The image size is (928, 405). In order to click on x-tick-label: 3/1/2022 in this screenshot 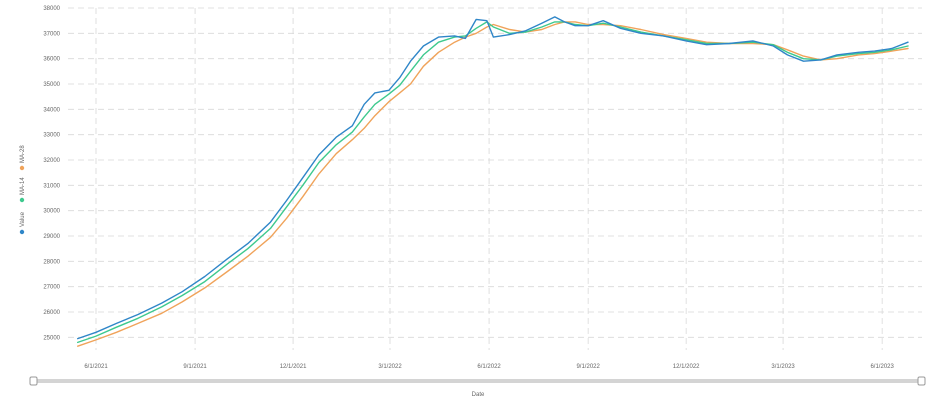, I will do `click(390, 367)`.